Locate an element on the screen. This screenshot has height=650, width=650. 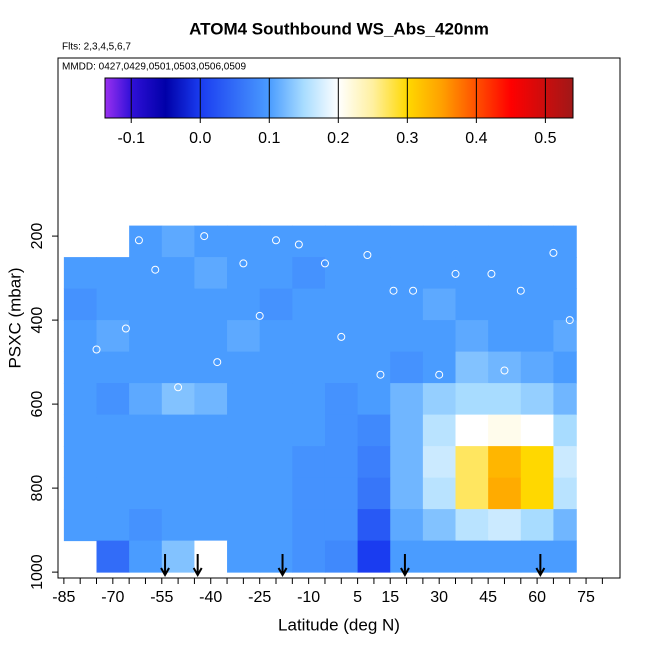
x-tick-label: 60 is located at coordinates (537, 597).